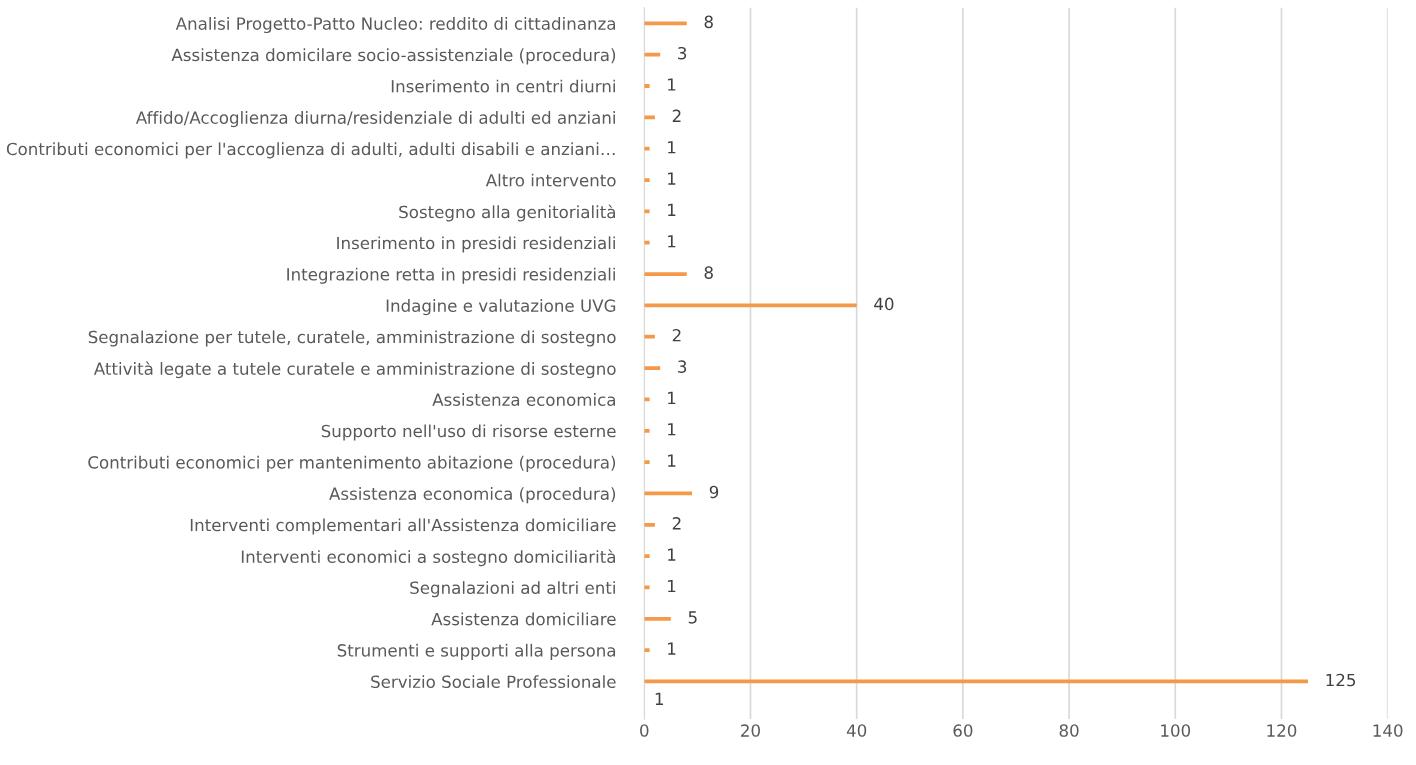 This screenshot has height=765, width=1416. What do you see at coordinates (692, 617) in the screenshot?
I see `data-label: 5` at bounding box center [692, 617].